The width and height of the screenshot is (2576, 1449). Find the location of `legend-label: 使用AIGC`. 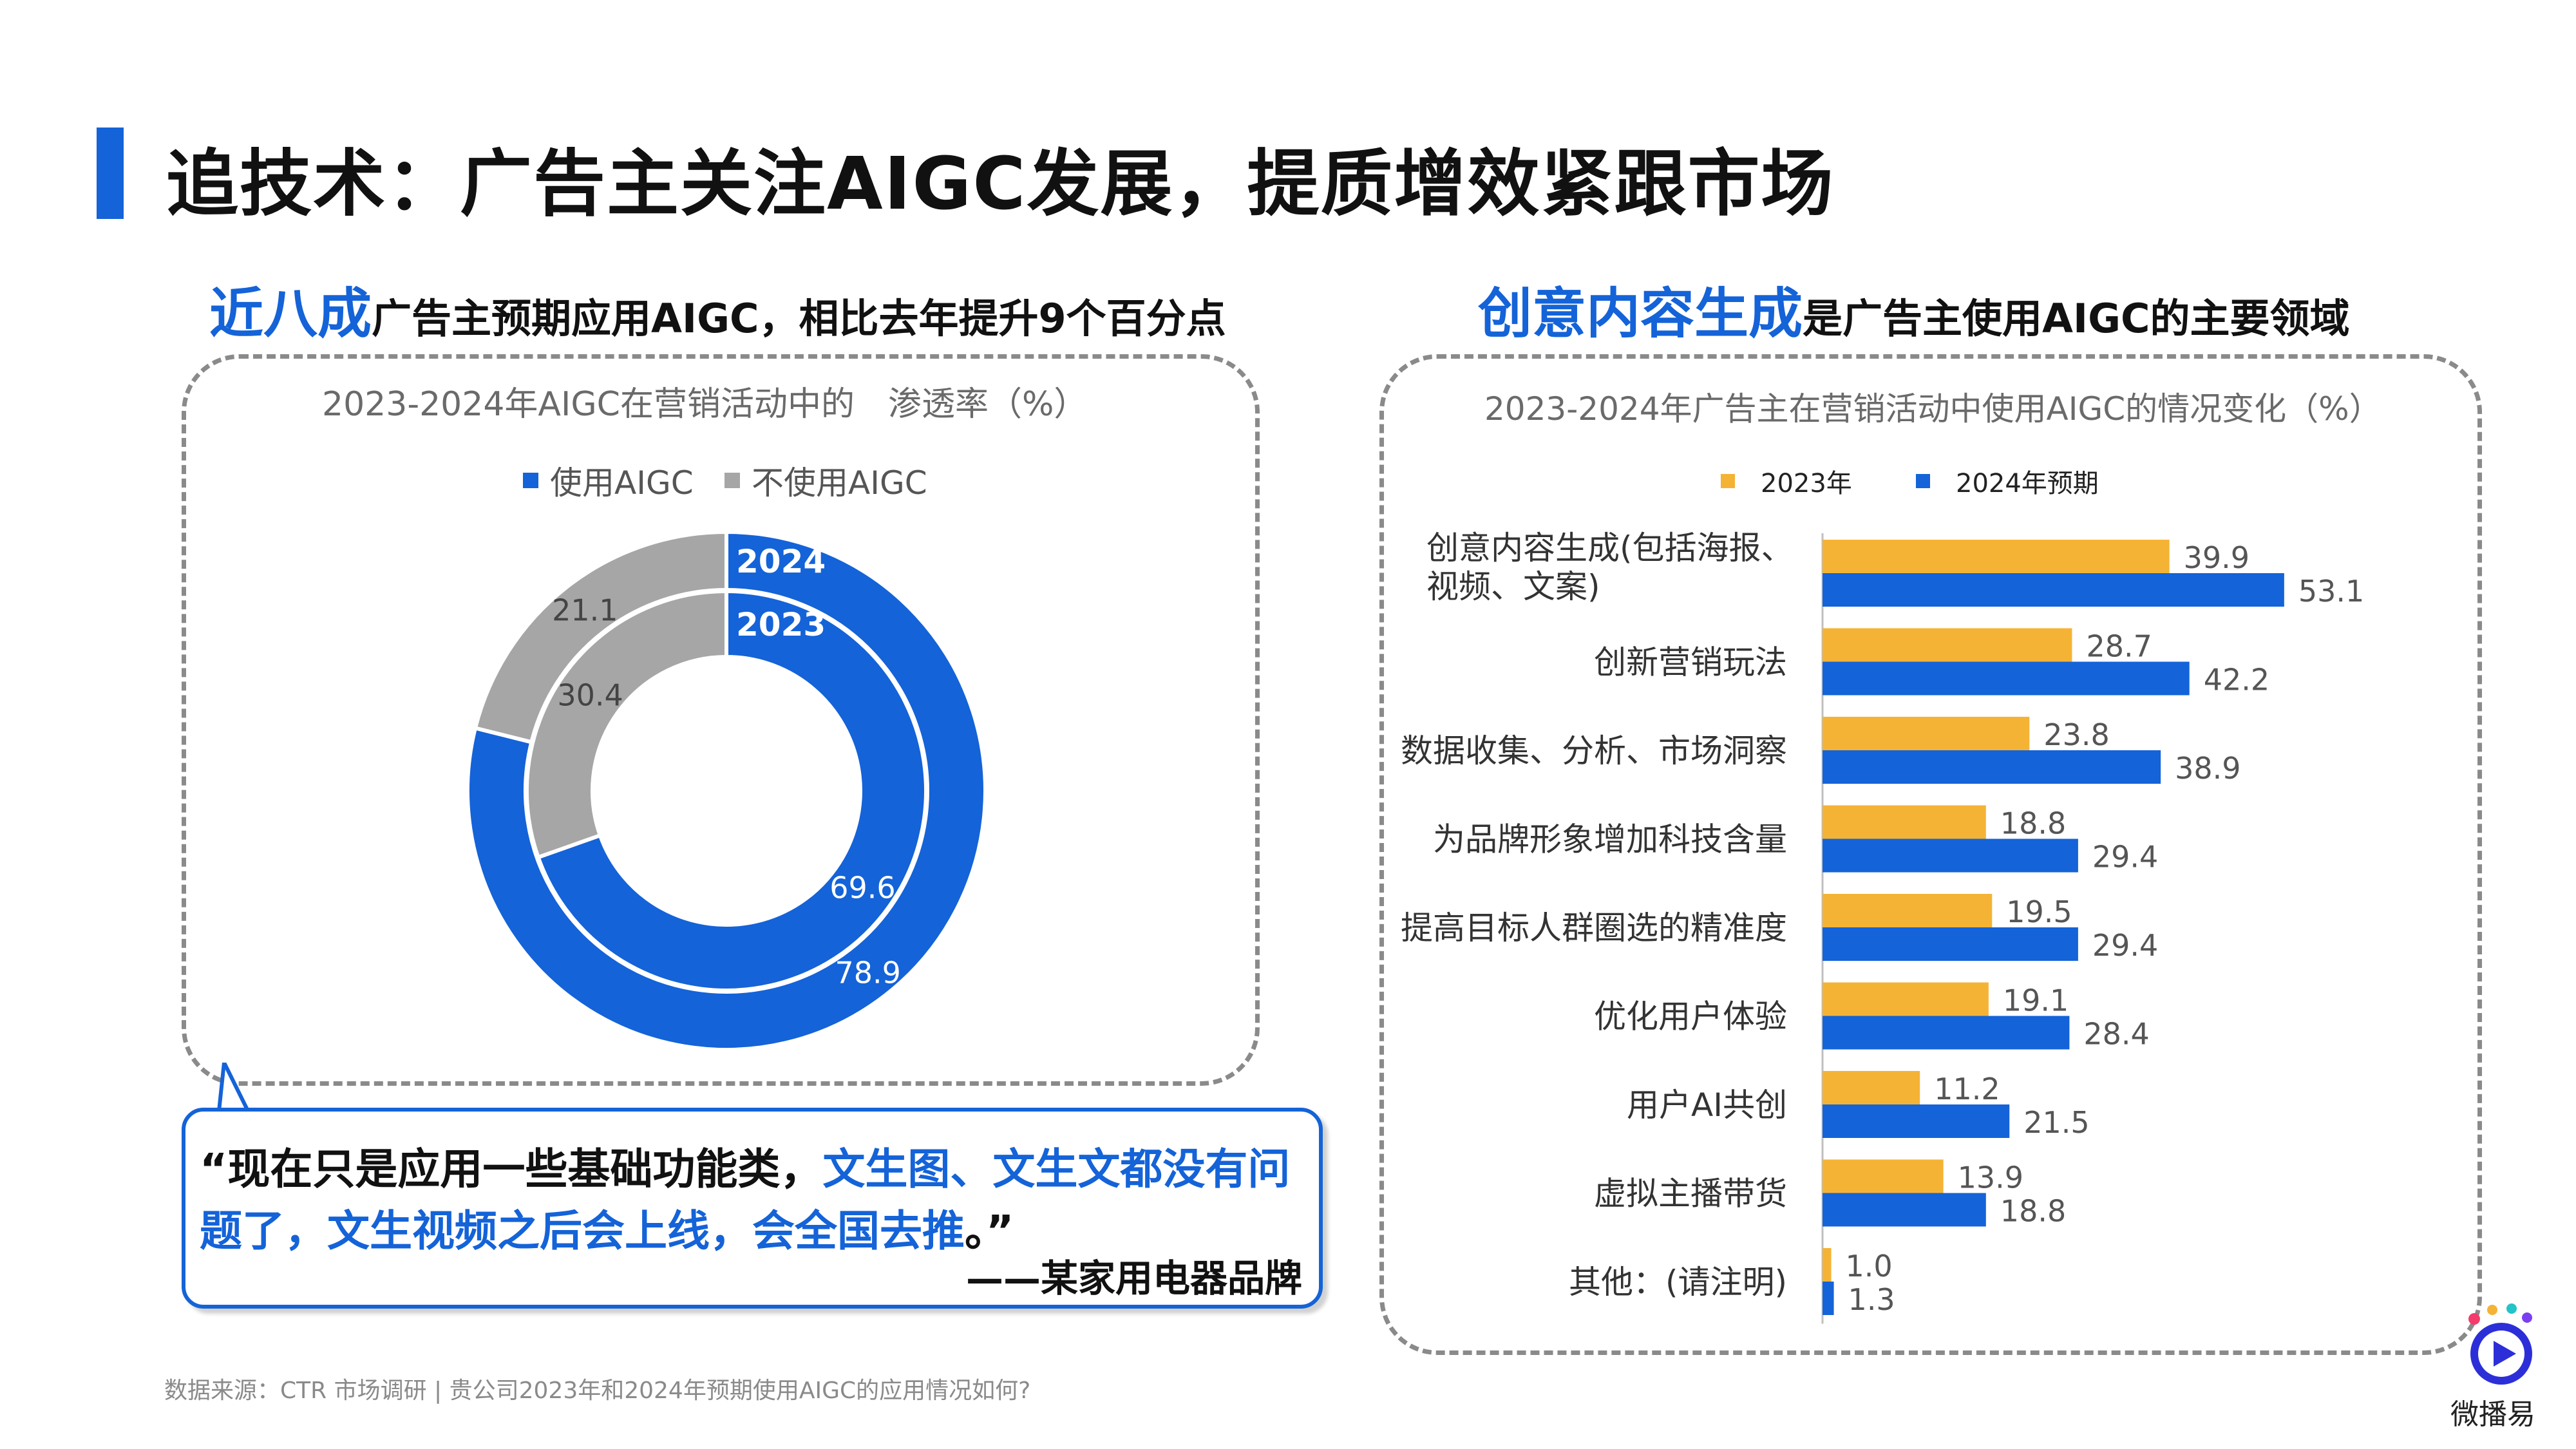

legend-label: 使用AIGC is located at coordinates (622, 483).